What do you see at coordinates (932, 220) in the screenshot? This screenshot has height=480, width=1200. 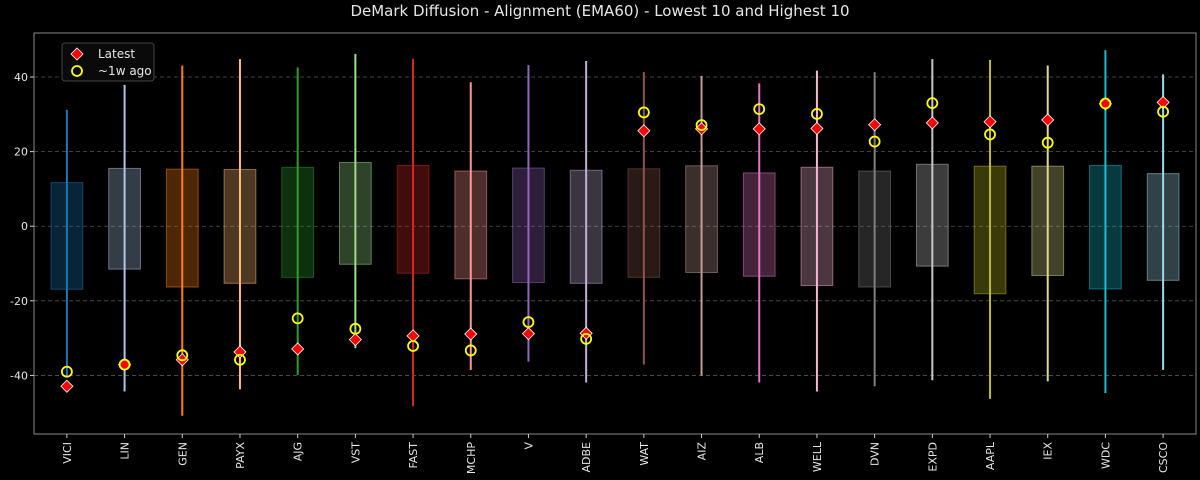 I see `category-expd` at bounding box center [932, 220].